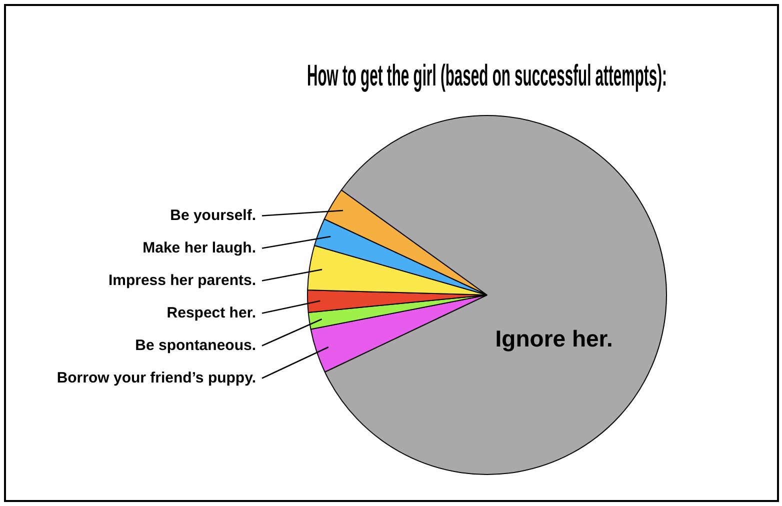 This screenshot has width=782, height=506. I want to click on slice-label: Borrow your friend’s puppy., so click(156, 377).